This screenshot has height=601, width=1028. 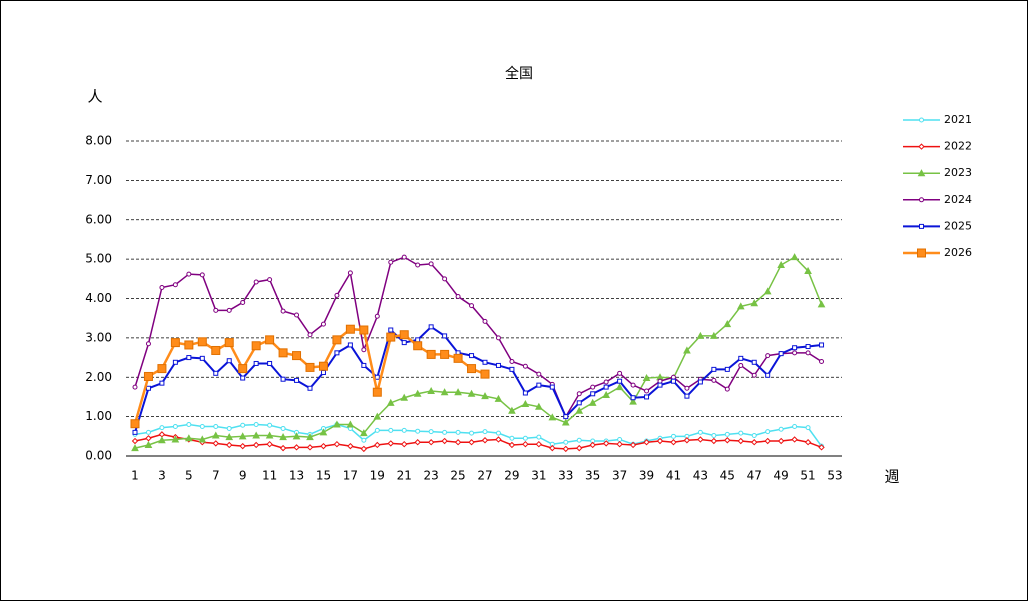 I want to click on y-tick-label: 5.00, so click(x=98, y=259).